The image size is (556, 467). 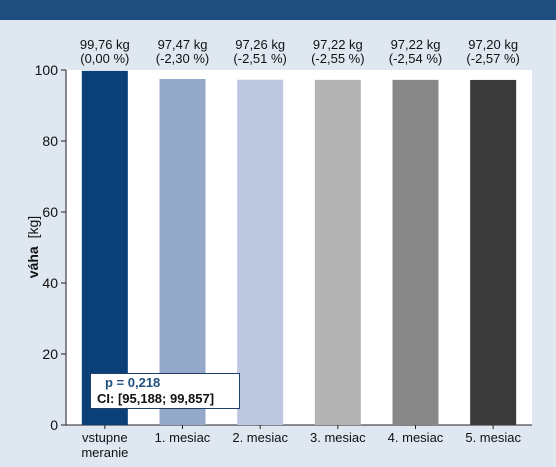 I want to click on x-tick-label: meranie, so click(x=104, y=452).